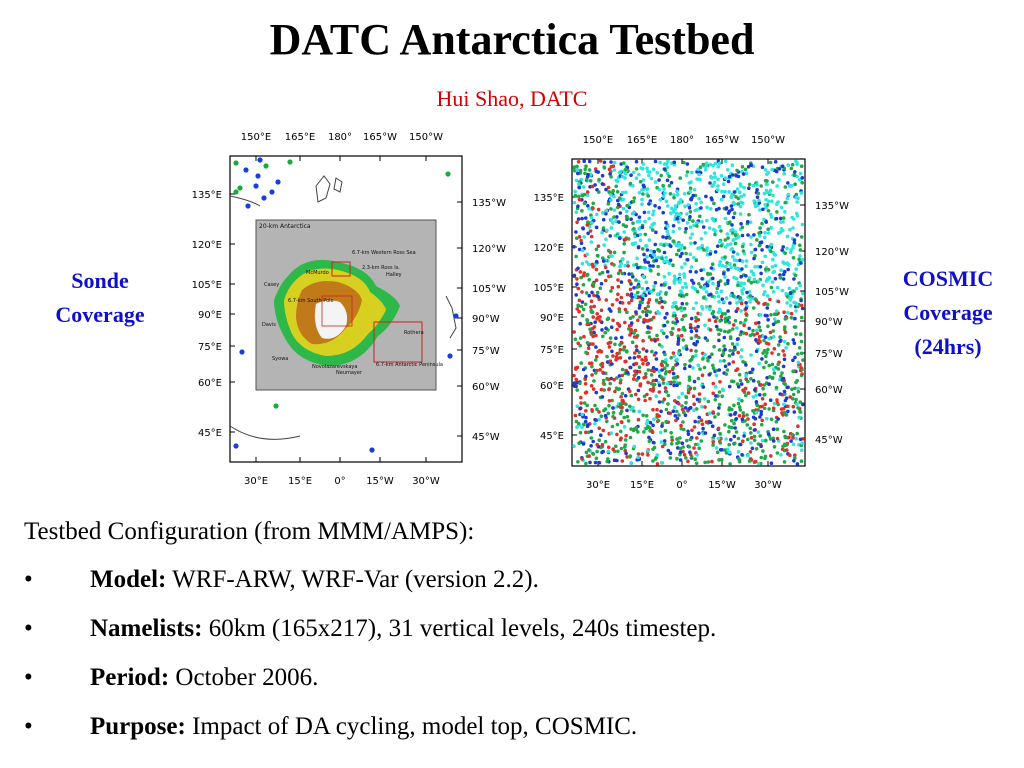 The height and width of the screenshot is (768, 1024). What do you see at coordinates (256, 481) in the screenshot?
I see `tick-label: 30°E` at bounding box center [256, 481].